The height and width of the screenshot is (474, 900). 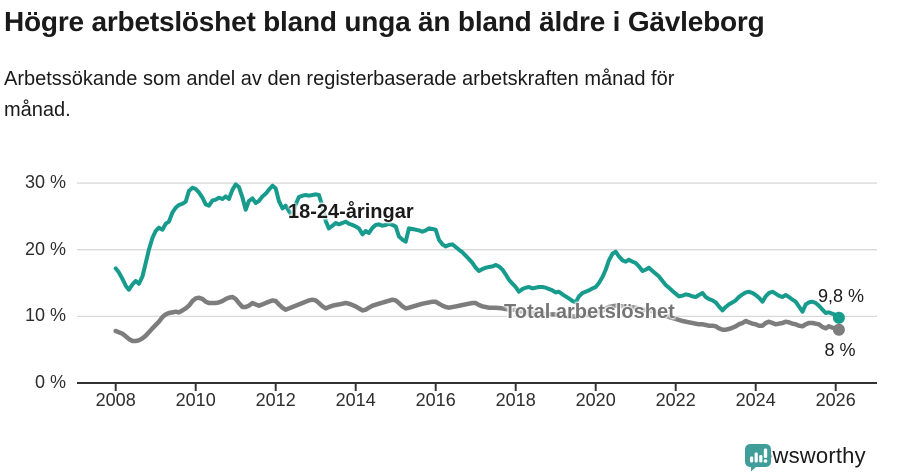 I want to click on y-tick-label: 30 %, so click(x=45, y=182).